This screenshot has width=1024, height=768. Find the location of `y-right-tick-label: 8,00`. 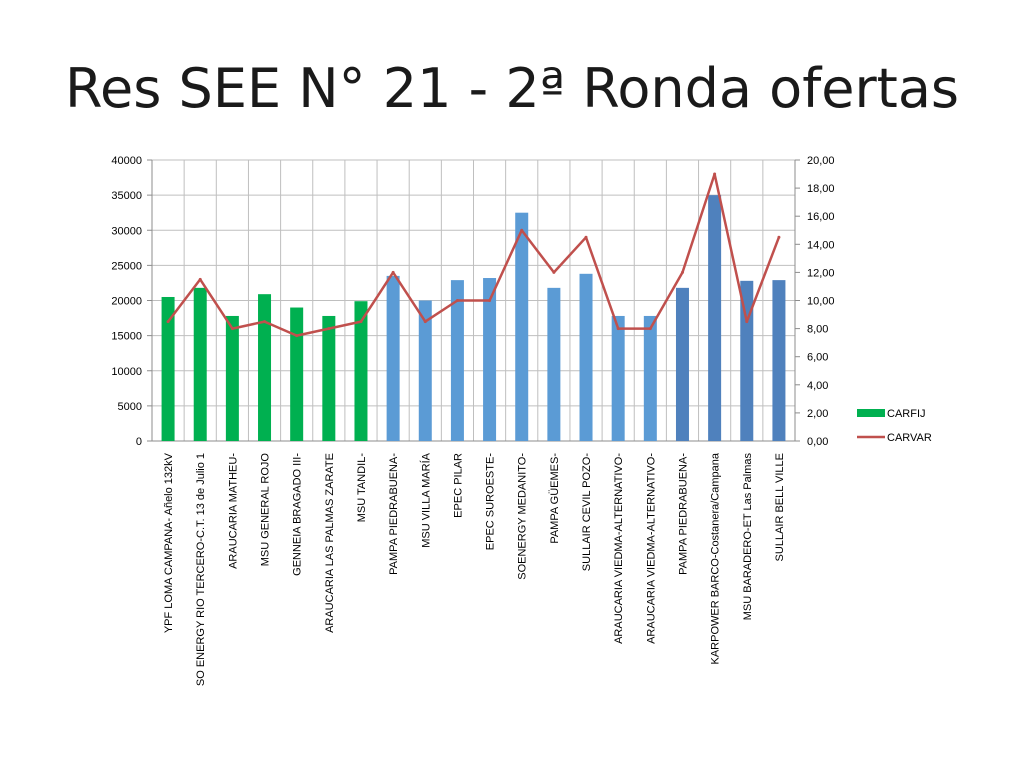

y-right-tick-label: 8,00 is located at coordinates (817, 330).